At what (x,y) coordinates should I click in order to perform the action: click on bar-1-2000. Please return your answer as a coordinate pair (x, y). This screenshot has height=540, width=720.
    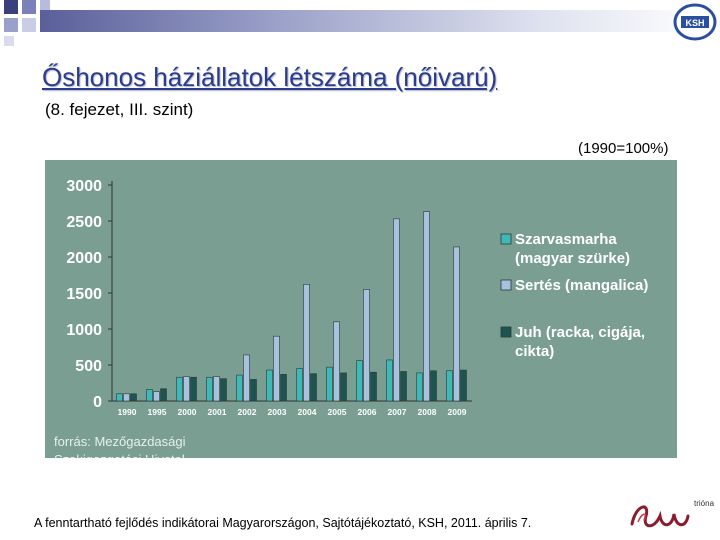
    Looking at the image, I should click on (179, 389).